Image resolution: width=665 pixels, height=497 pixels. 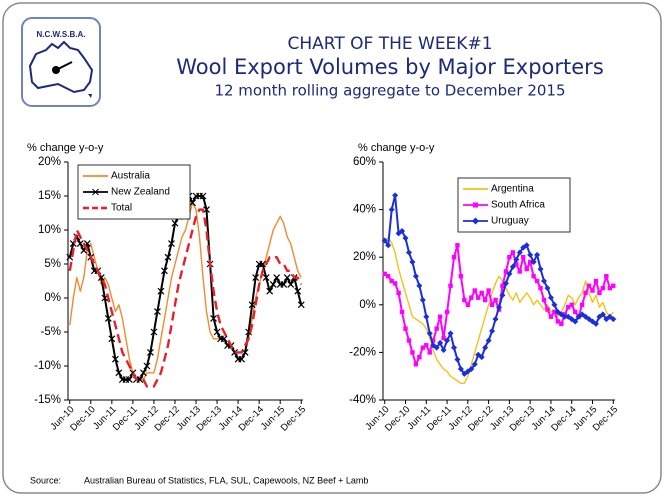 I want to click on logo-frame, so click(x=61, y=62).